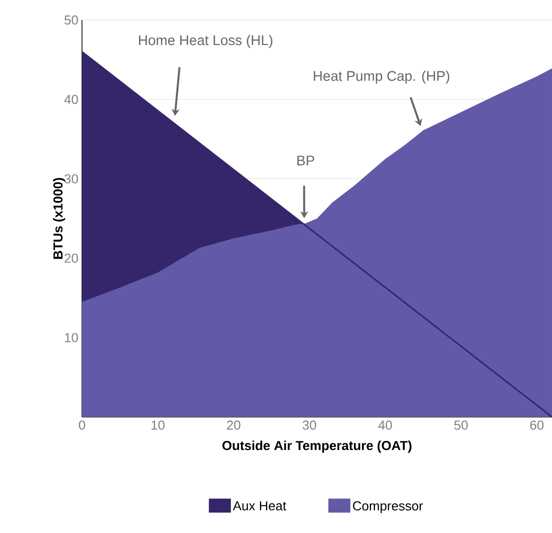 Image resolution: width=552 pixels, height=533 pixels. I want to click on x-tick-label: 40, so click(385, 425).